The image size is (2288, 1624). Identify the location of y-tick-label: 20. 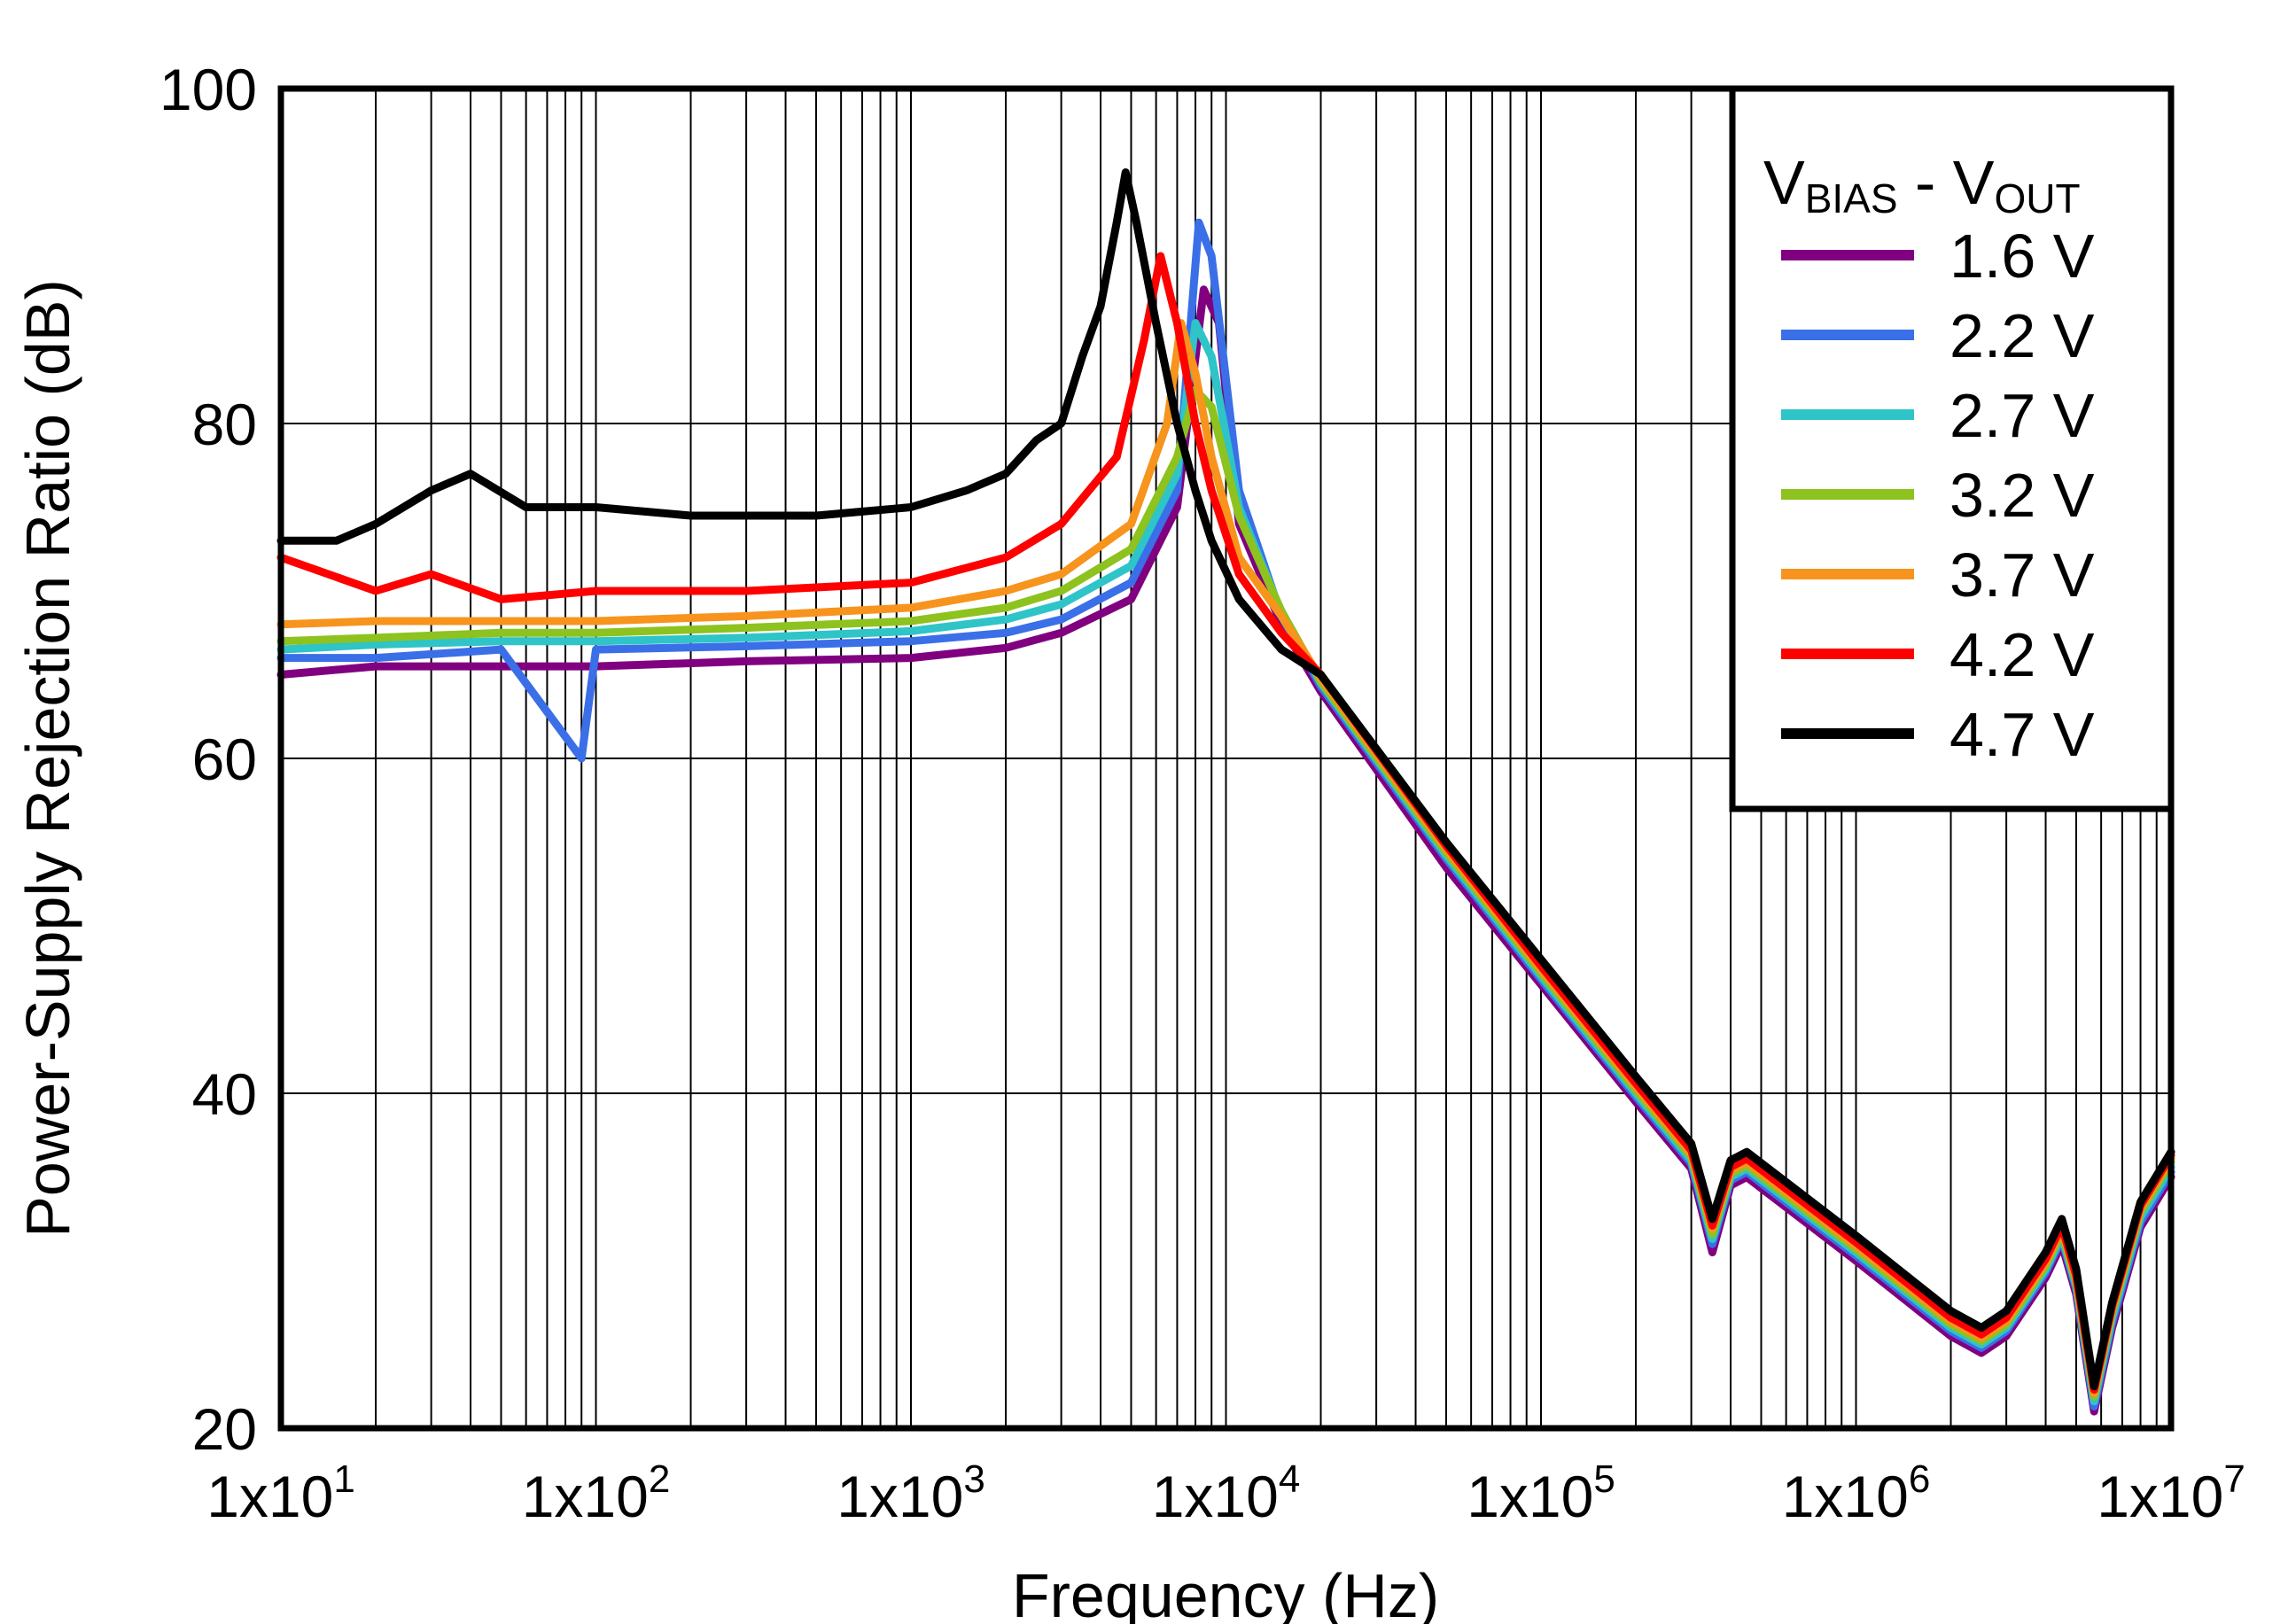
(224, 1429).